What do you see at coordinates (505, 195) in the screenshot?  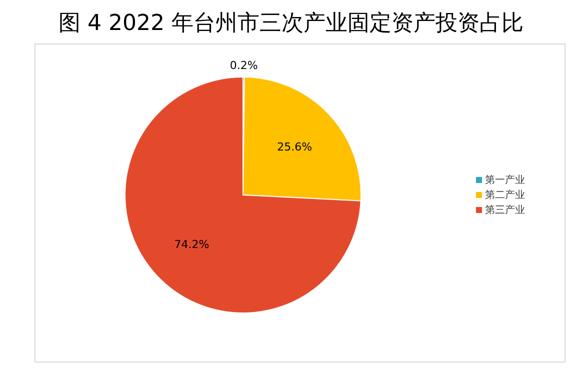 I see `legend-label: 第二产业` at bounding box center [505, 195].